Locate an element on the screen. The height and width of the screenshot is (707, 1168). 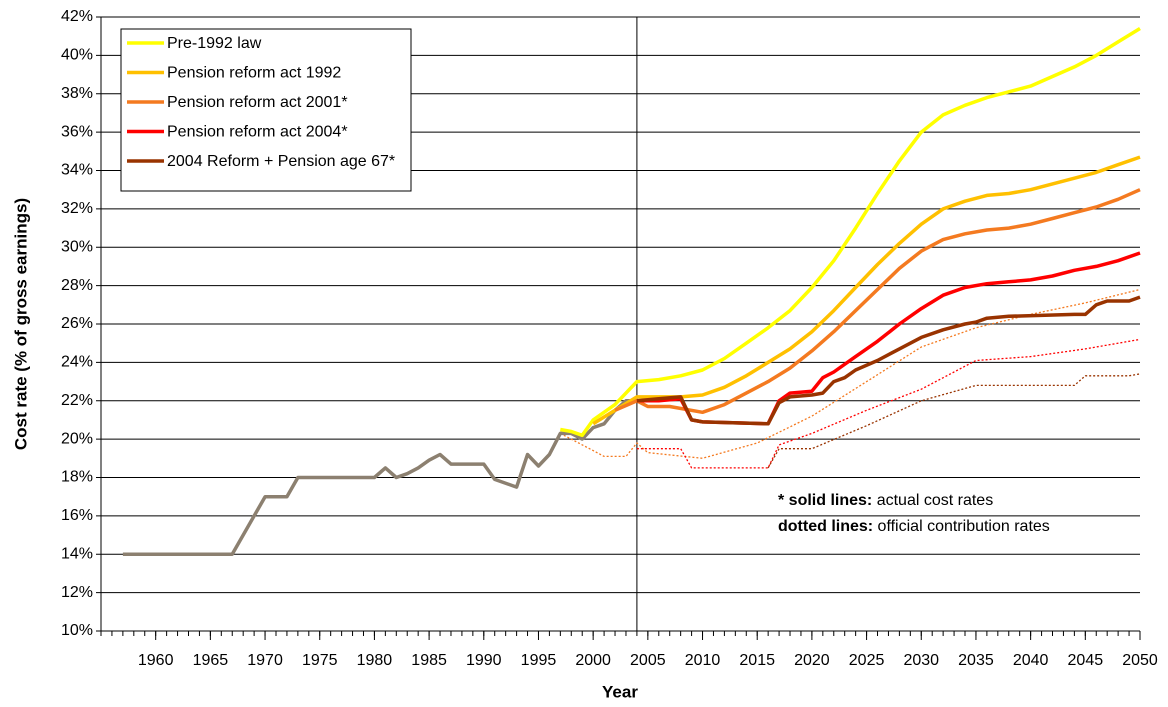
x-tick-label: 2025 is located at coordinates (867, 660).